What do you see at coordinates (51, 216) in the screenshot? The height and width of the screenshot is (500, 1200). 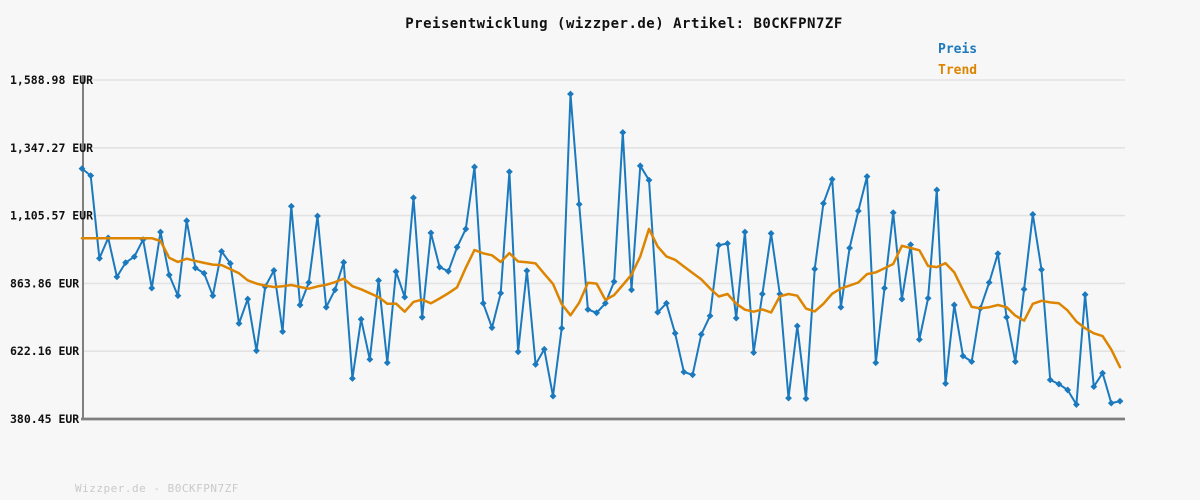 I see `y-axis-tick-label: 1,105.57 EUR` at bounding box center [51, 216].